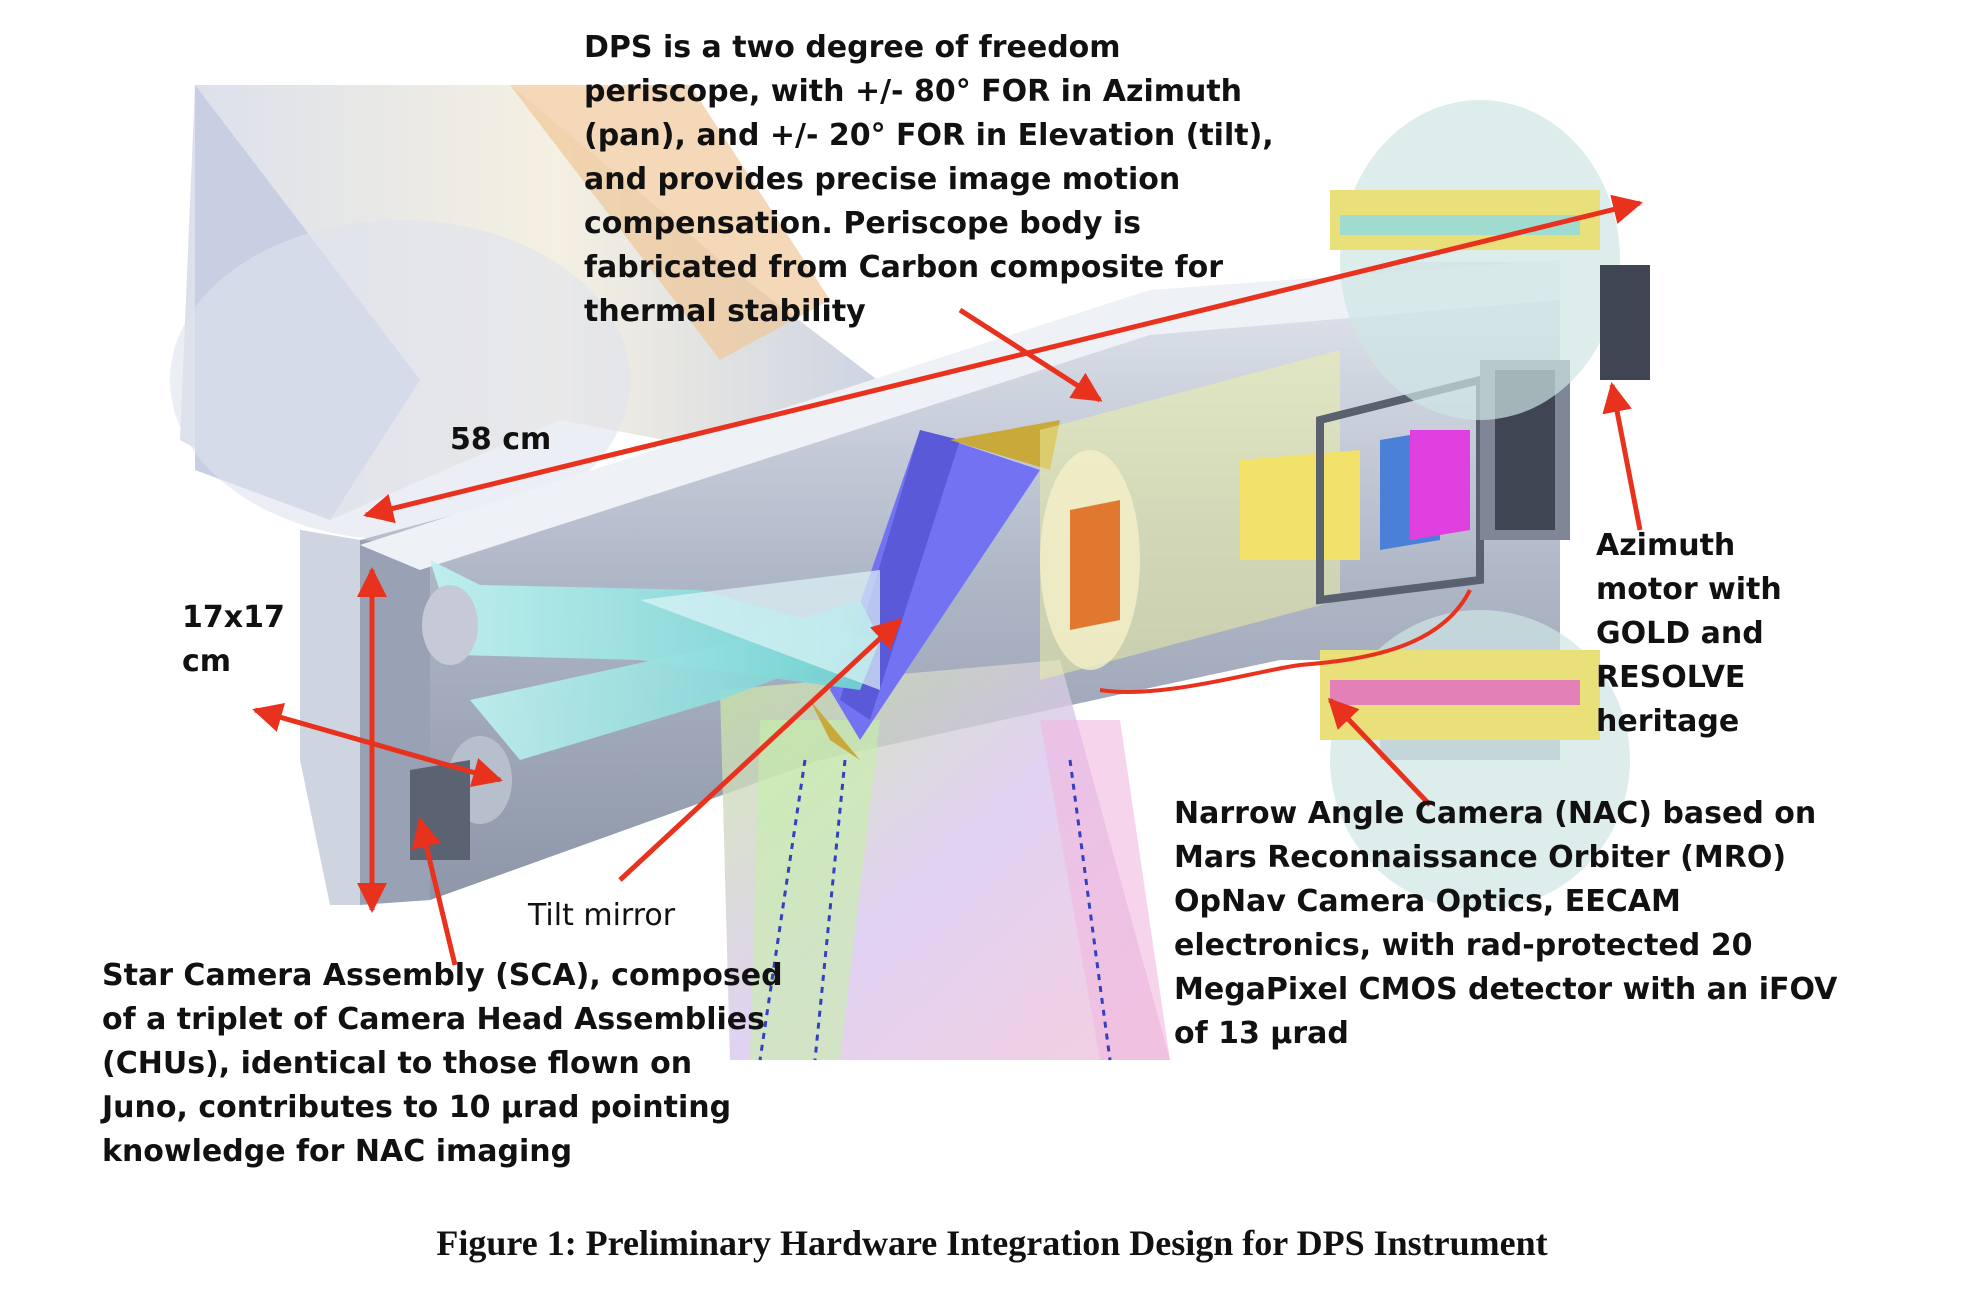 Image resolution: width=1984 pixels, height=1308 pixels. I want to click on tilt-mirror-label: Tilt mirror, so click(602, 915).